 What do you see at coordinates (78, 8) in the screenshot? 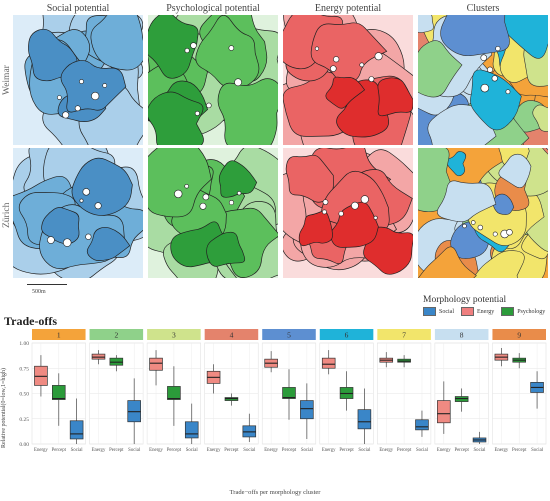
I see `col-title-social: Social potential` at bounding box center [78, 8].